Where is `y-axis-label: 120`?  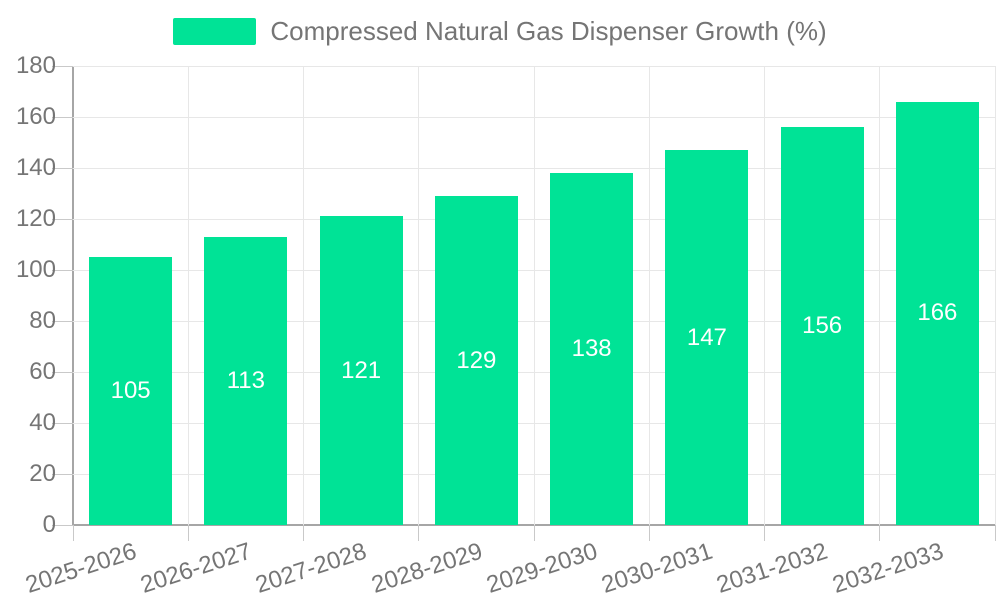 y-axis-label: 120 is located at coordinates (35, 218).